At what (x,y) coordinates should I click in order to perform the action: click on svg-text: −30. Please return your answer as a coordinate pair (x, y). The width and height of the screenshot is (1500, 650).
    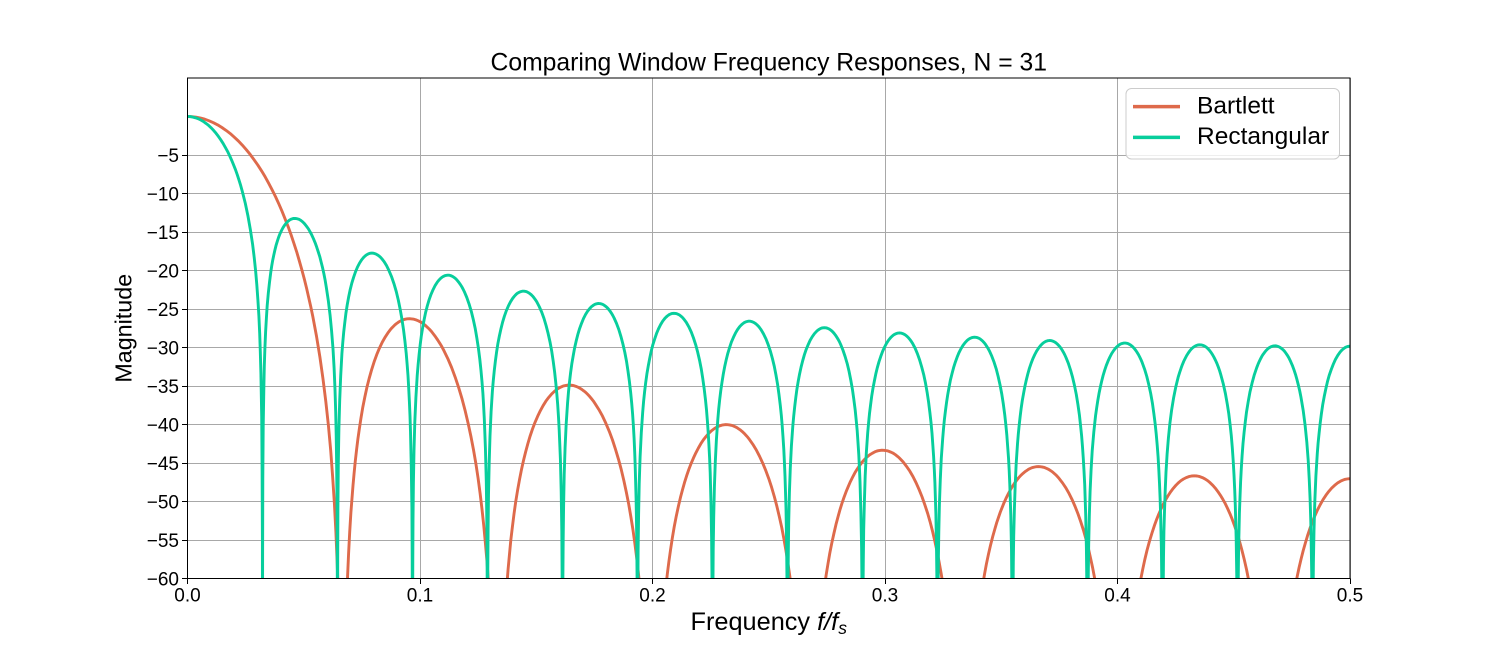
    Looking at the image, I should click on (163, 348).